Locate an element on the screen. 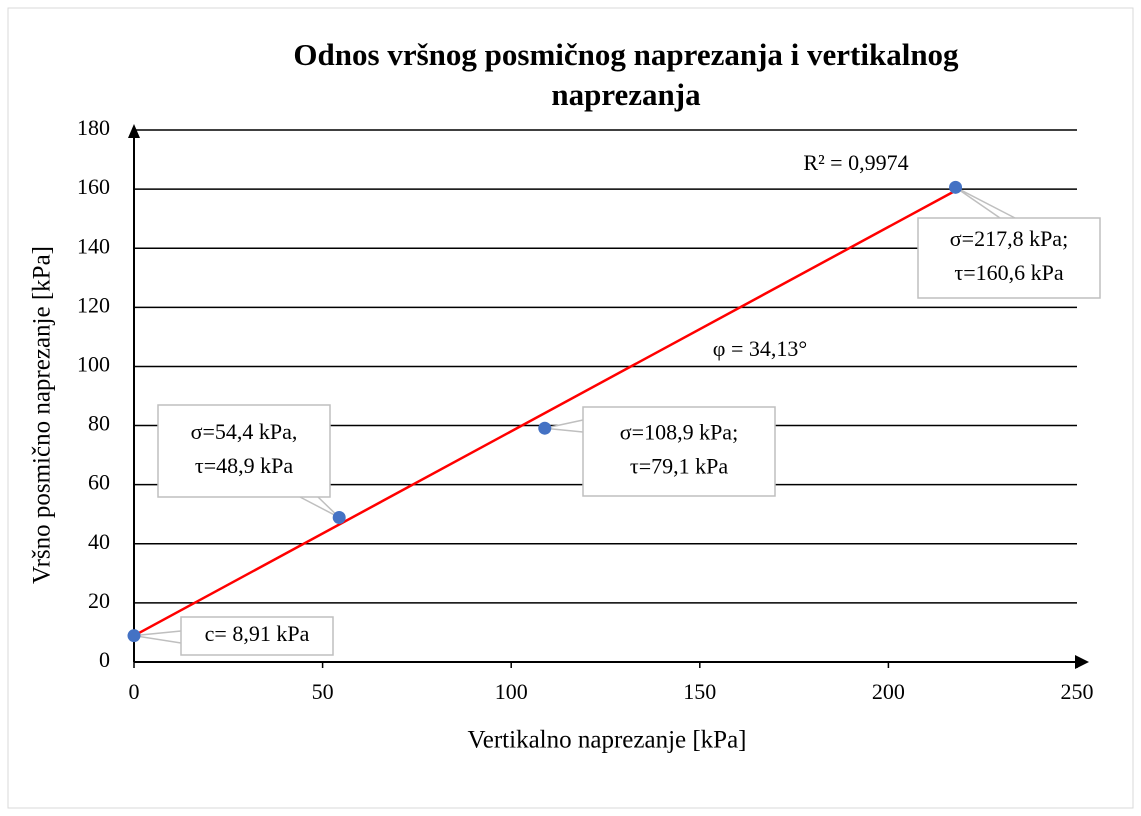 This screenshot has height=816, width=1141. point-label: τ=160,6 kPa is located at coordinates (1008, 272).